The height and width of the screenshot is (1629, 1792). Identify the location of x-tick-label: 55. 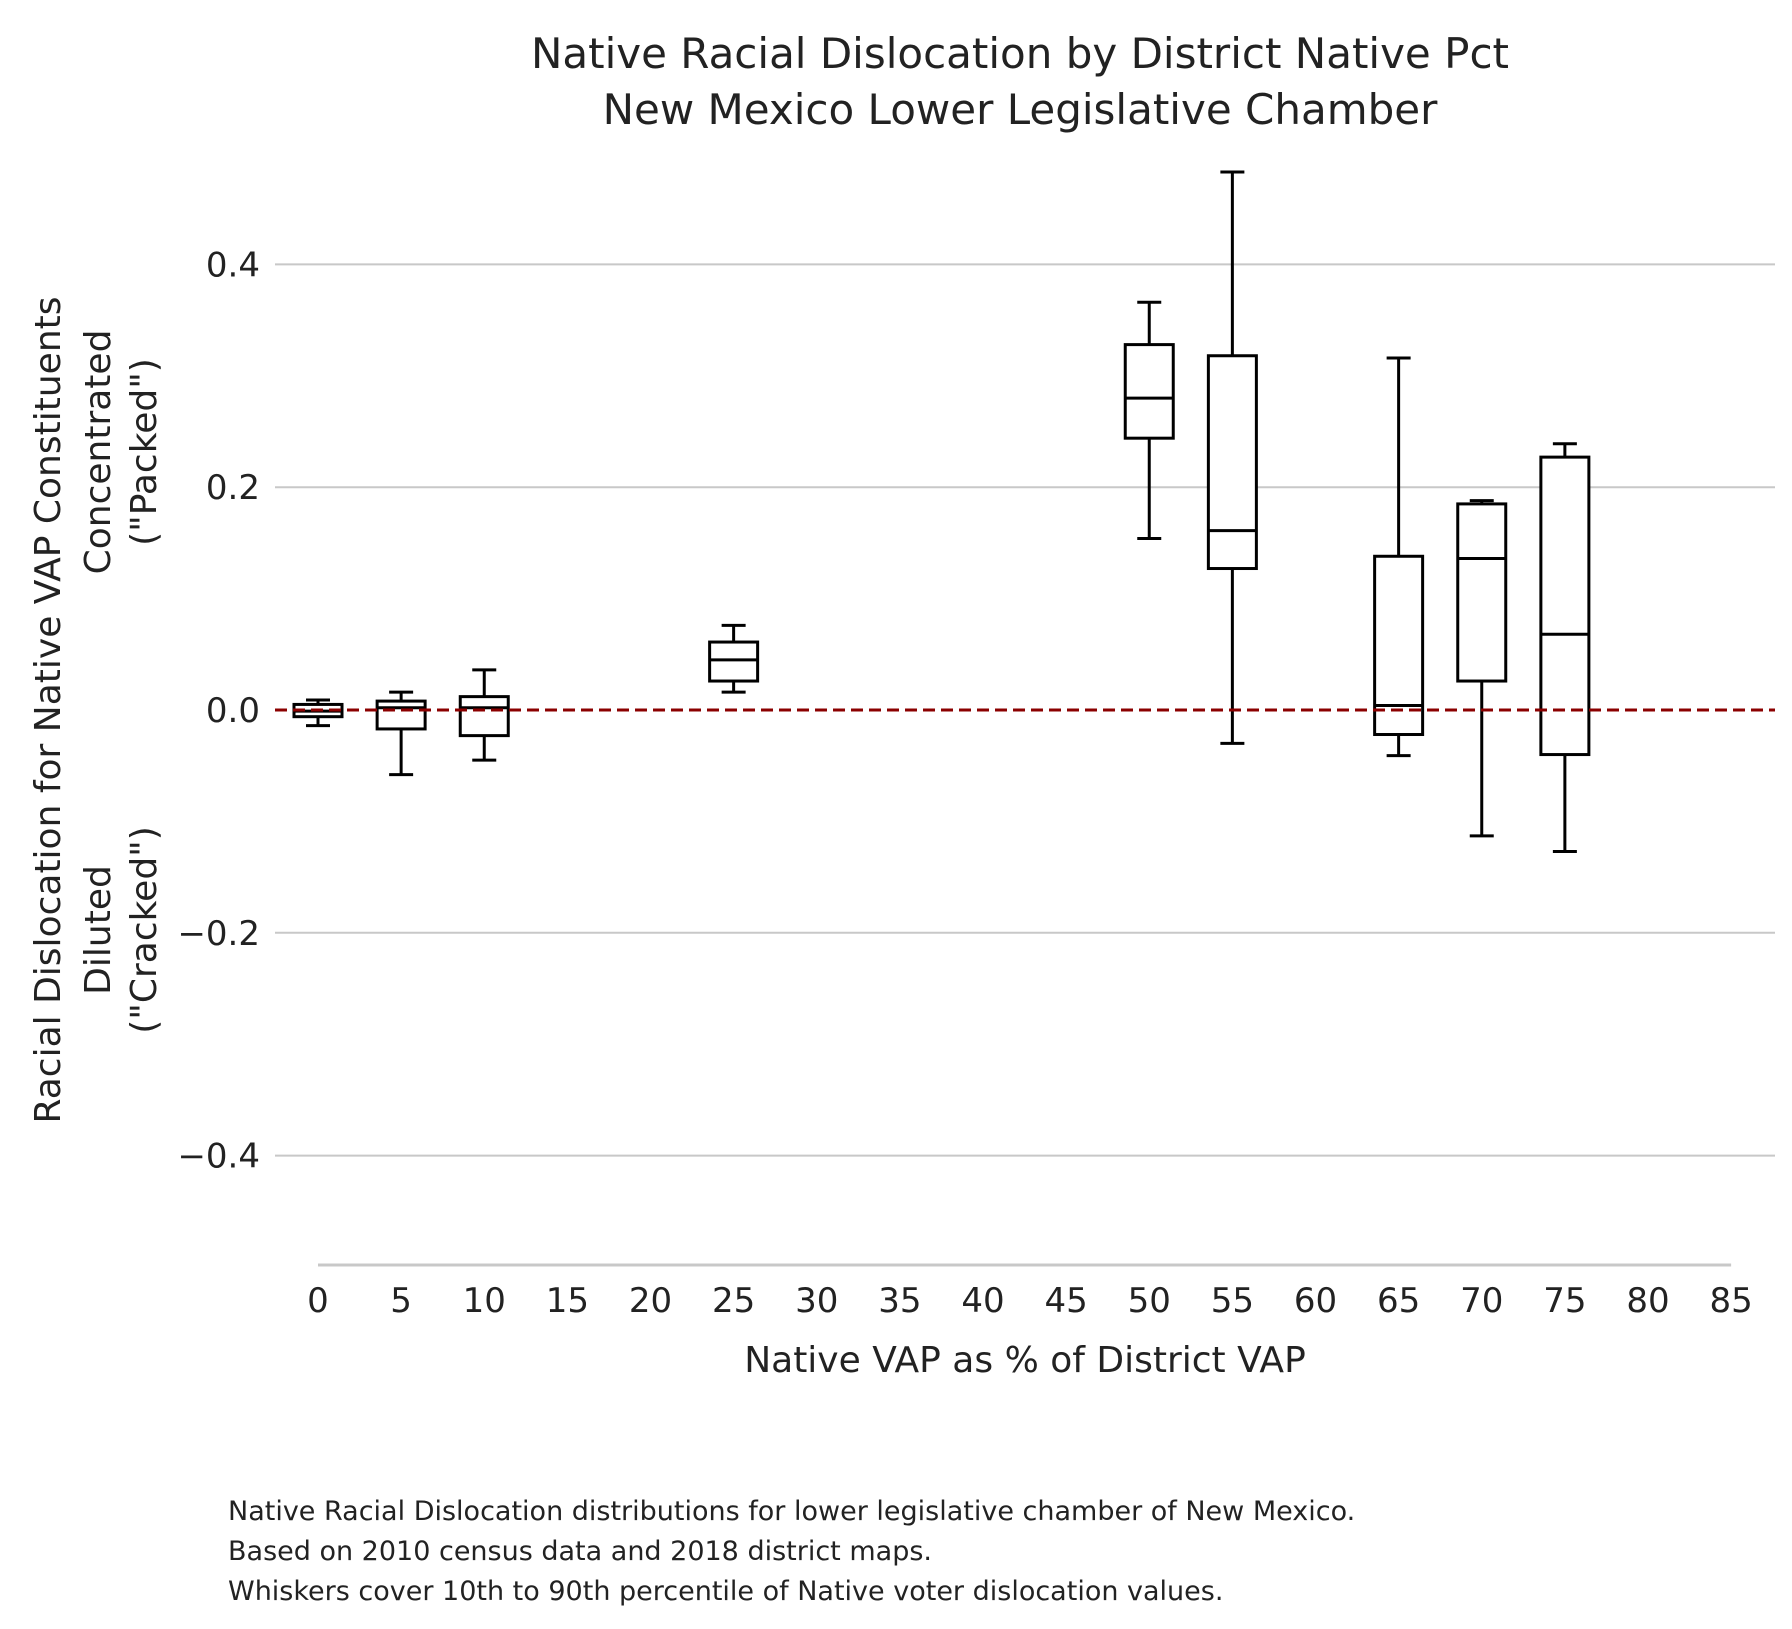
(1232, 1301).